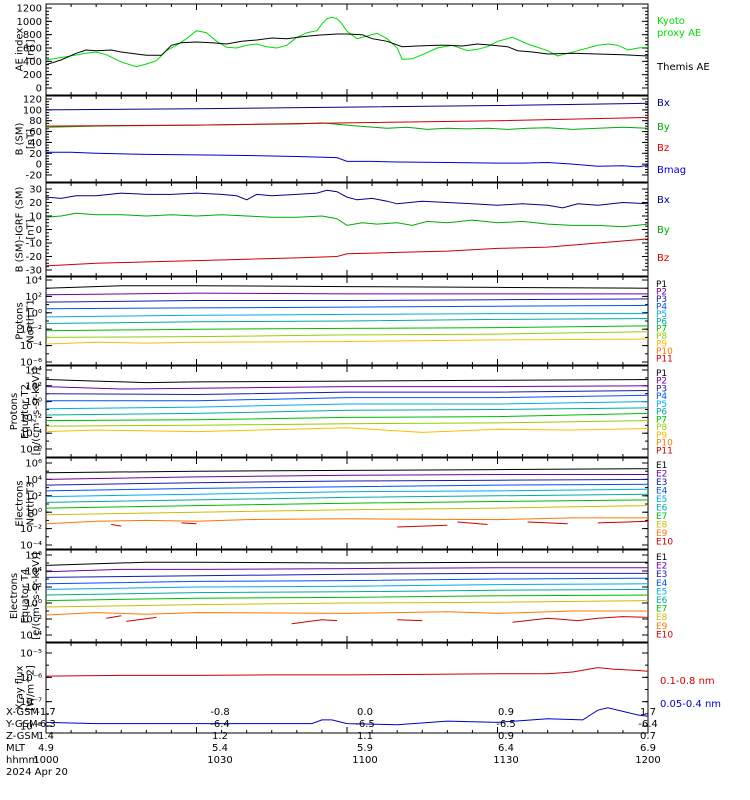 The image size is (750, 800). What do you see at coordinates (46, 736) in the screenshot?
I see `footer-value: 1.4` at bounding box center [46, 736].